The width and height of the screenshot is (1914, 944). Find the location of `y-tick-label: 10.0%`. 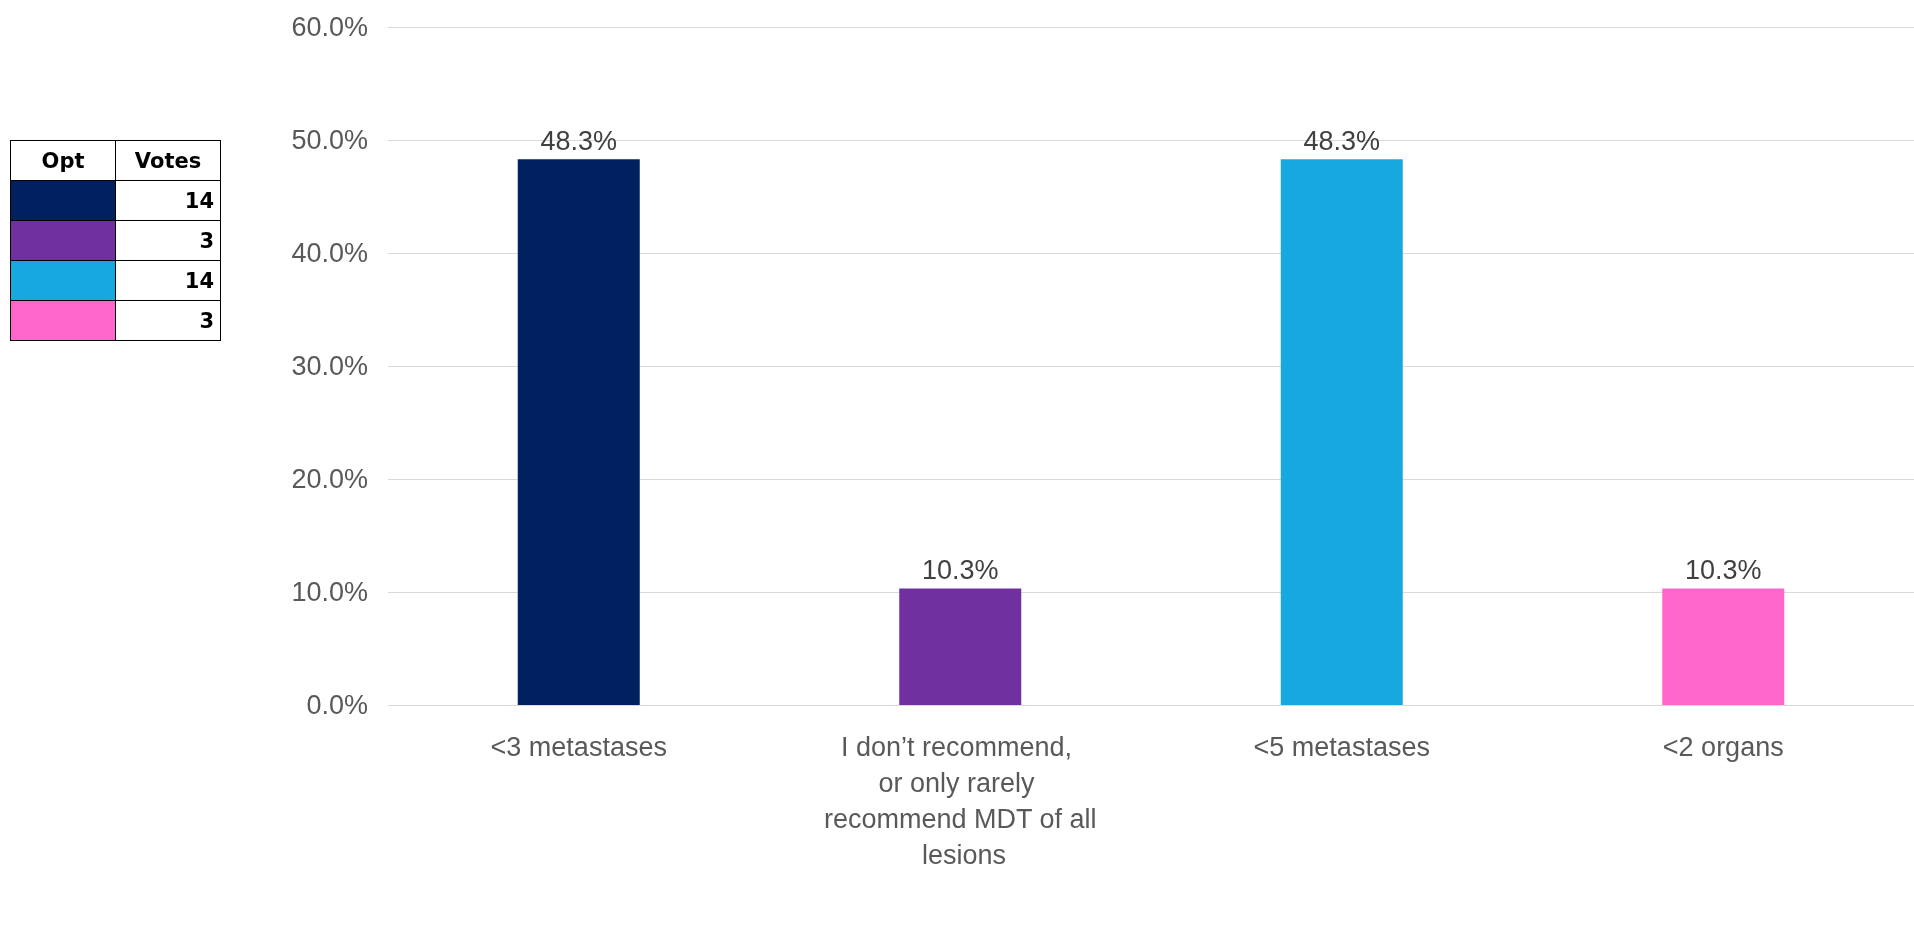

y-tick-label: 10.0% is located at coordinates (329, 592).